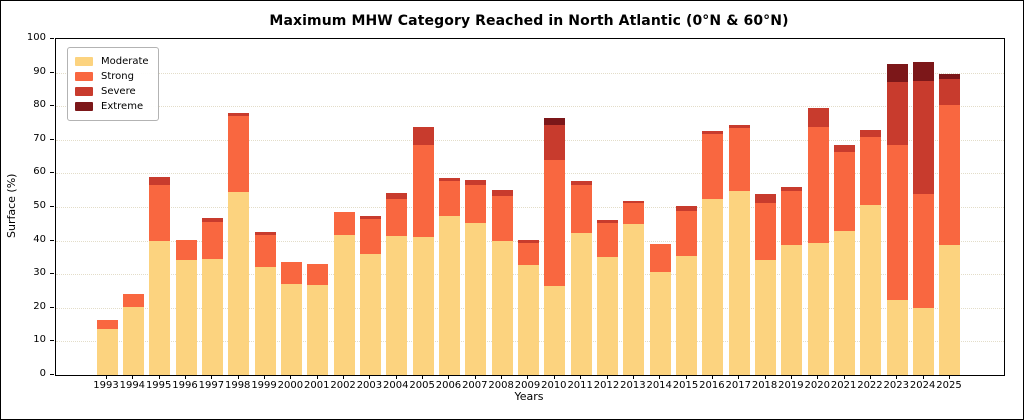 This screenshot has width=1024, height=420. Describe the element at coordinates (185, 385) in the screenshot. I see `x-tick-label-1996: 1996` at that location.